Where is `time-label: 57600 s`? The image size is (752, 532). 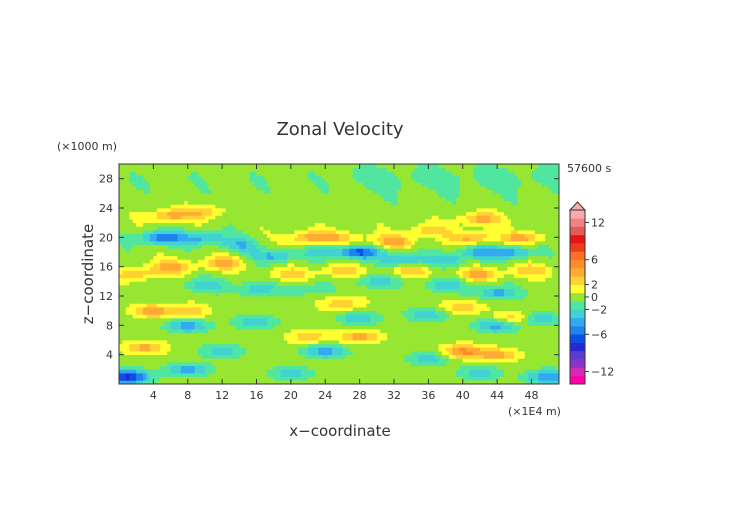 time-label: 57600 s is located at coordinates (589, 168).